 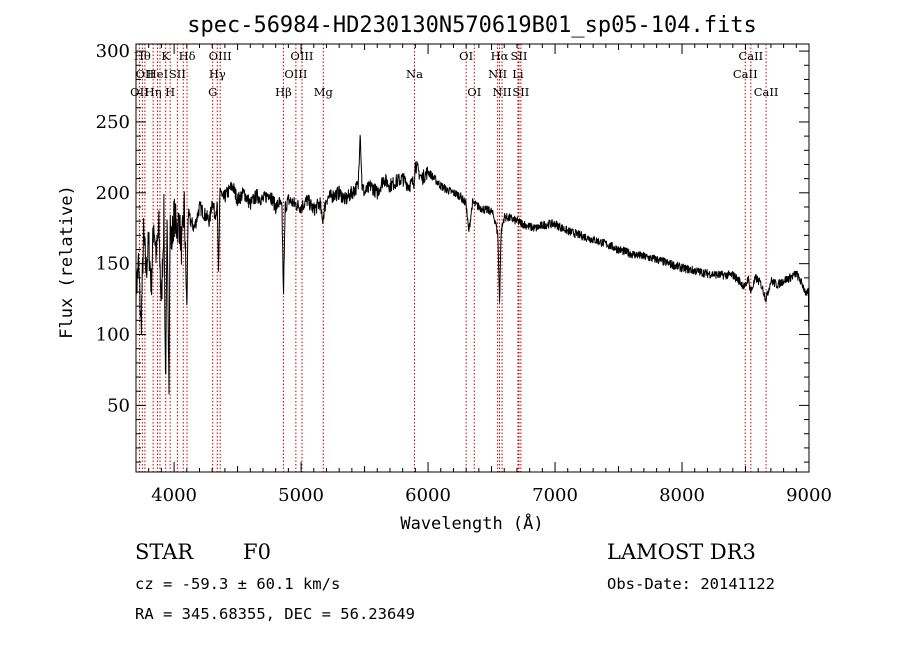 What do you see at coordinates (237, 584) in the screenshot?
I see `redshift-velocity: cz = -59.3 ± 60.1 km/s` at bounding box center [237, 584].